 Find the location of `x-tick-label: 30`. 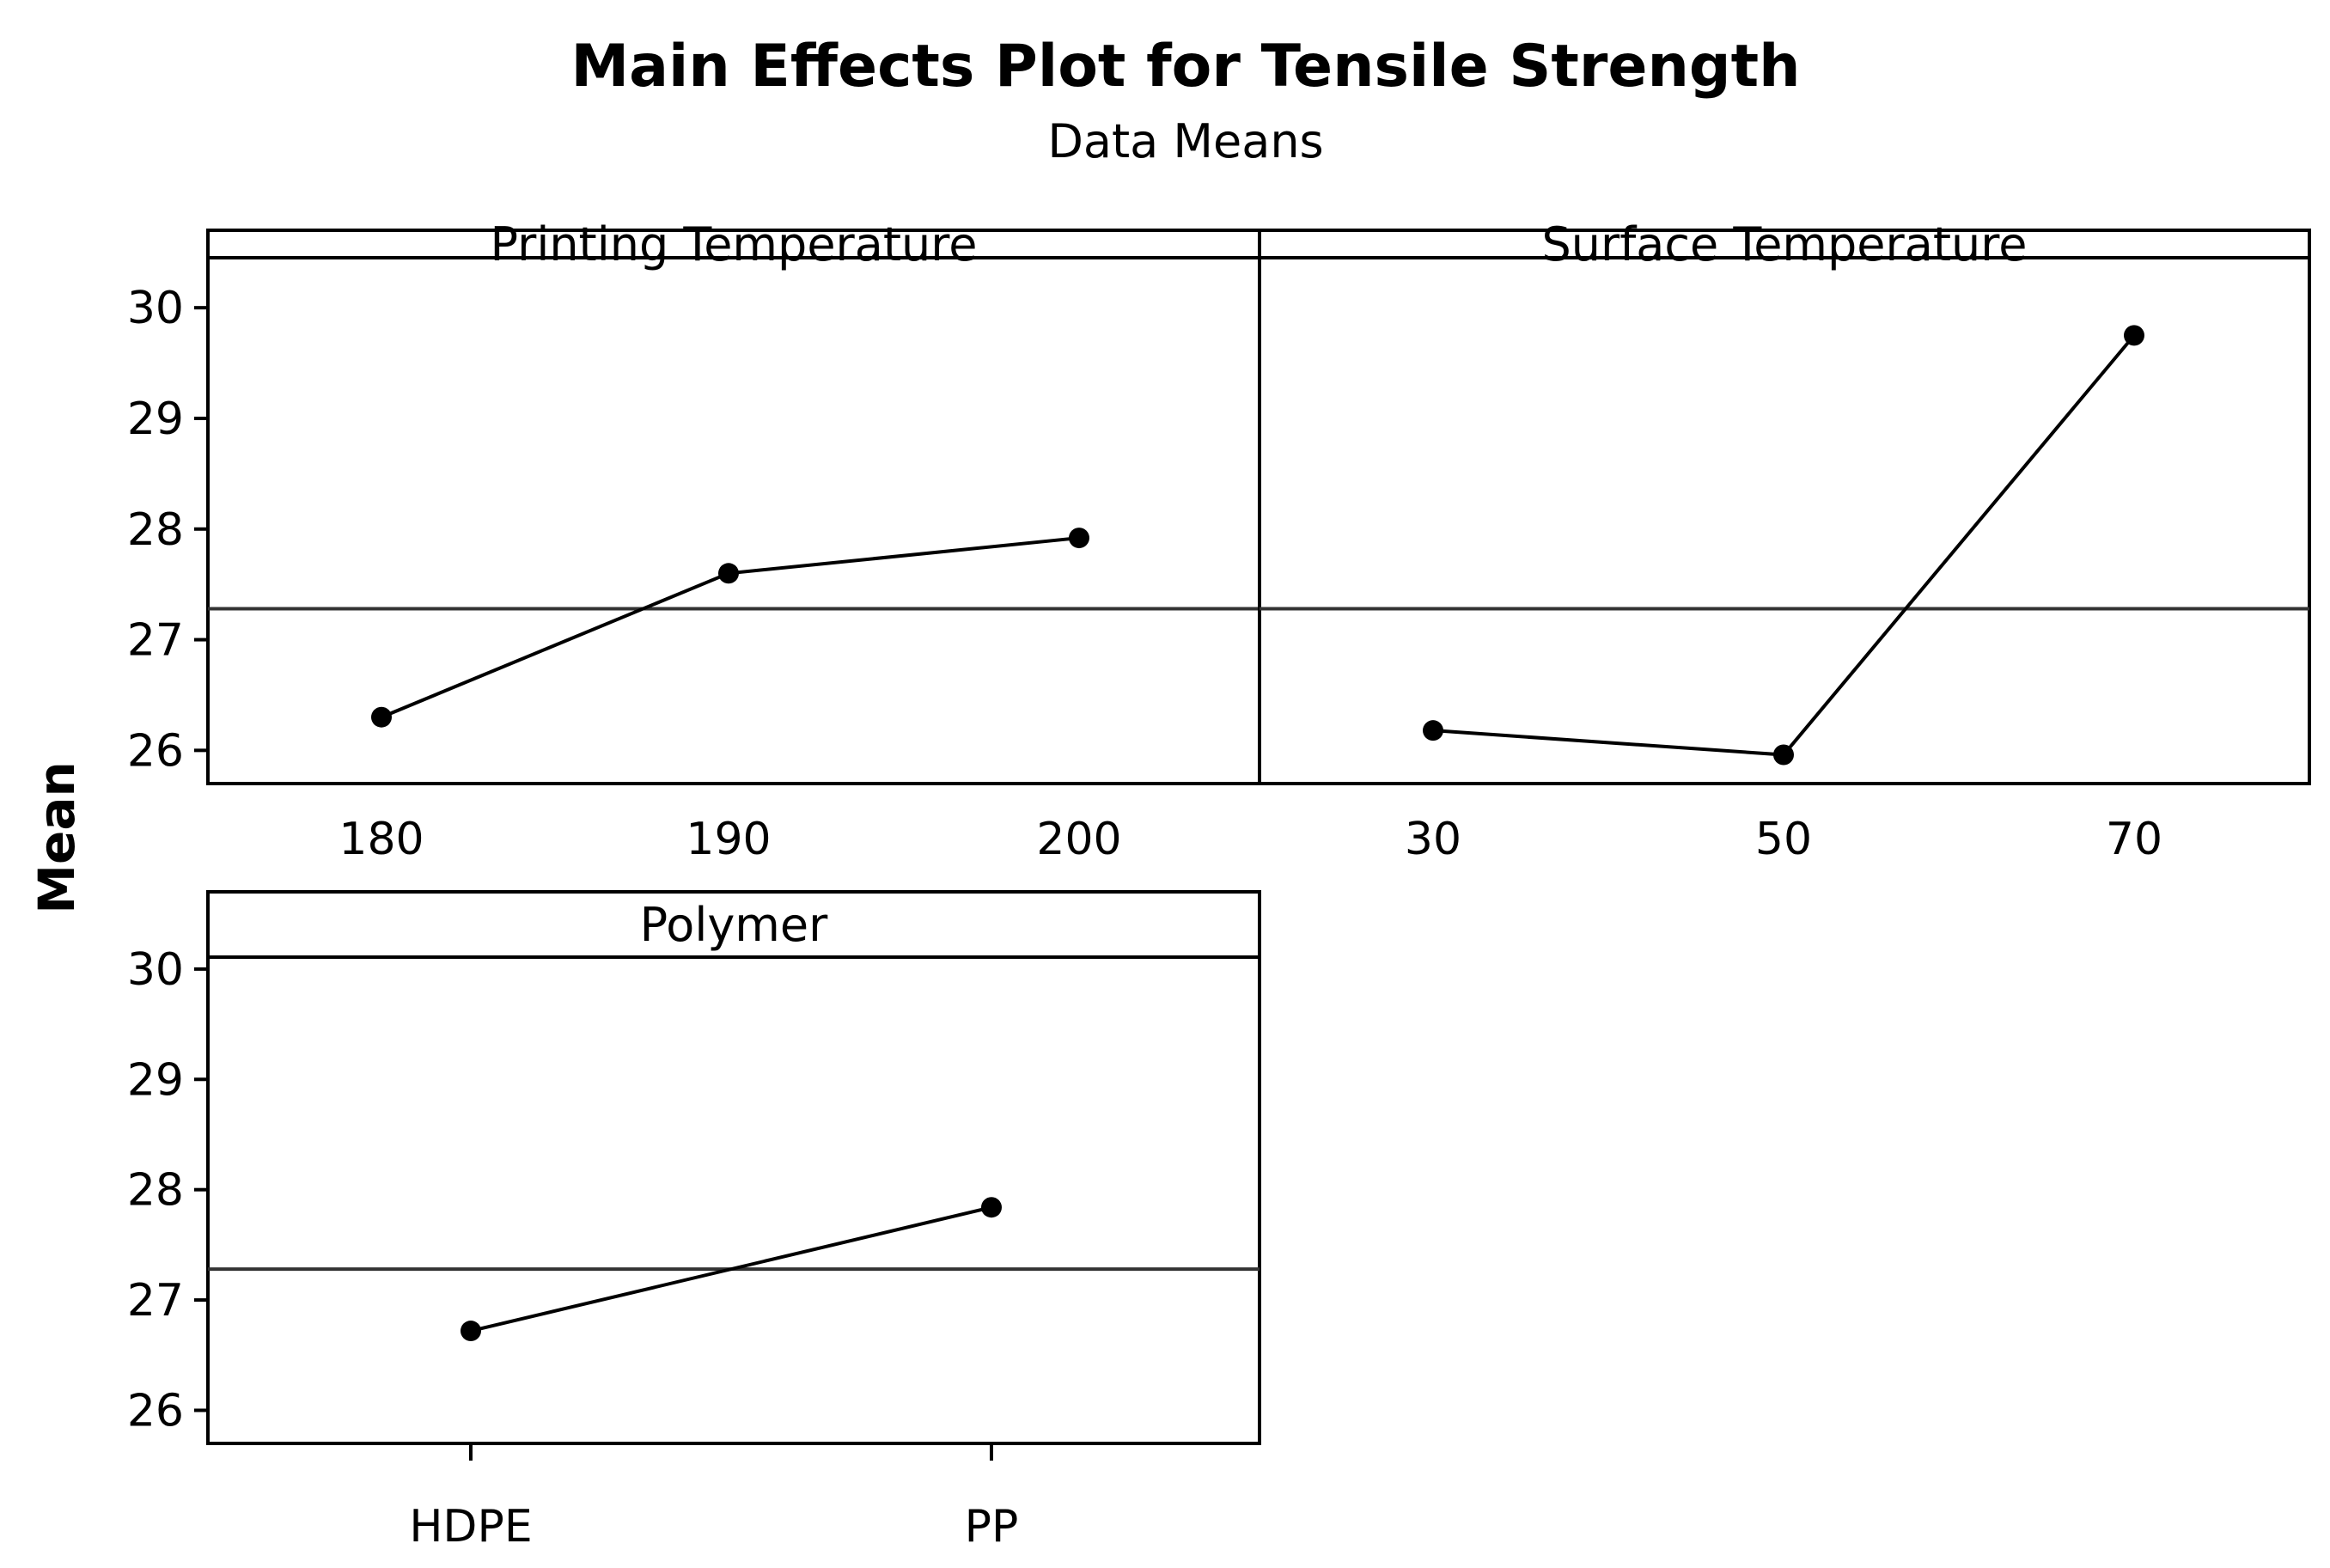

x-tick-label: 30 is located at coordinates (1433, 839).